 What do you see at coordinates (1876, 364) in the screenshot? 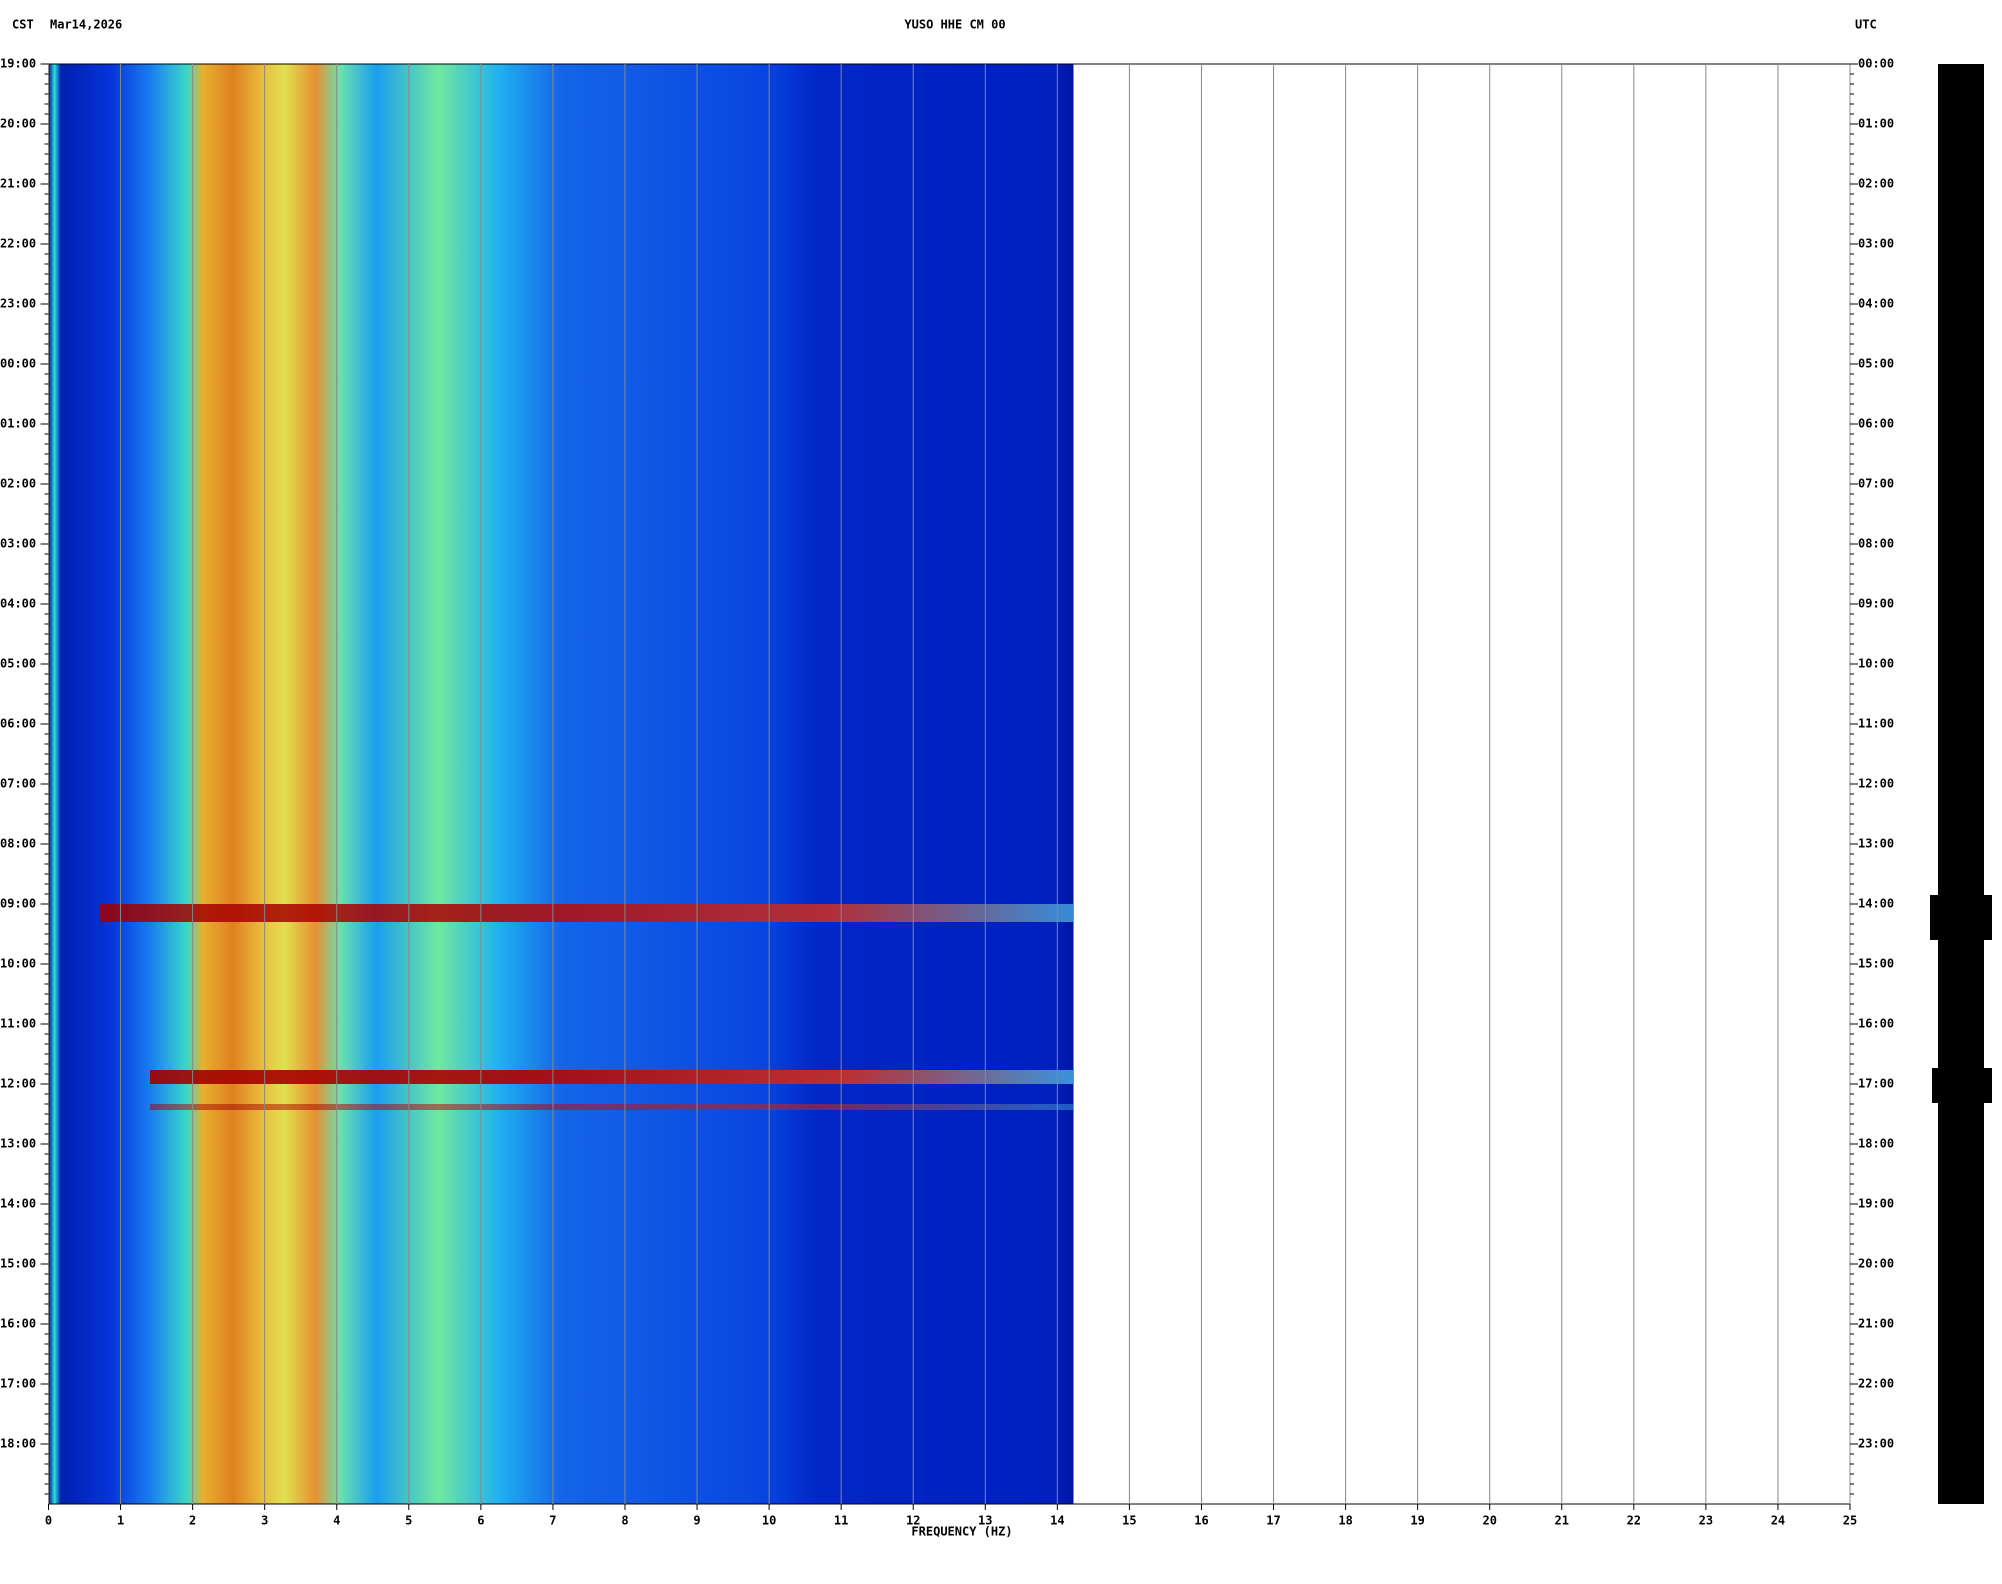
I see `y2-tick-label: 05:00` at bounding box center [1876, 364].